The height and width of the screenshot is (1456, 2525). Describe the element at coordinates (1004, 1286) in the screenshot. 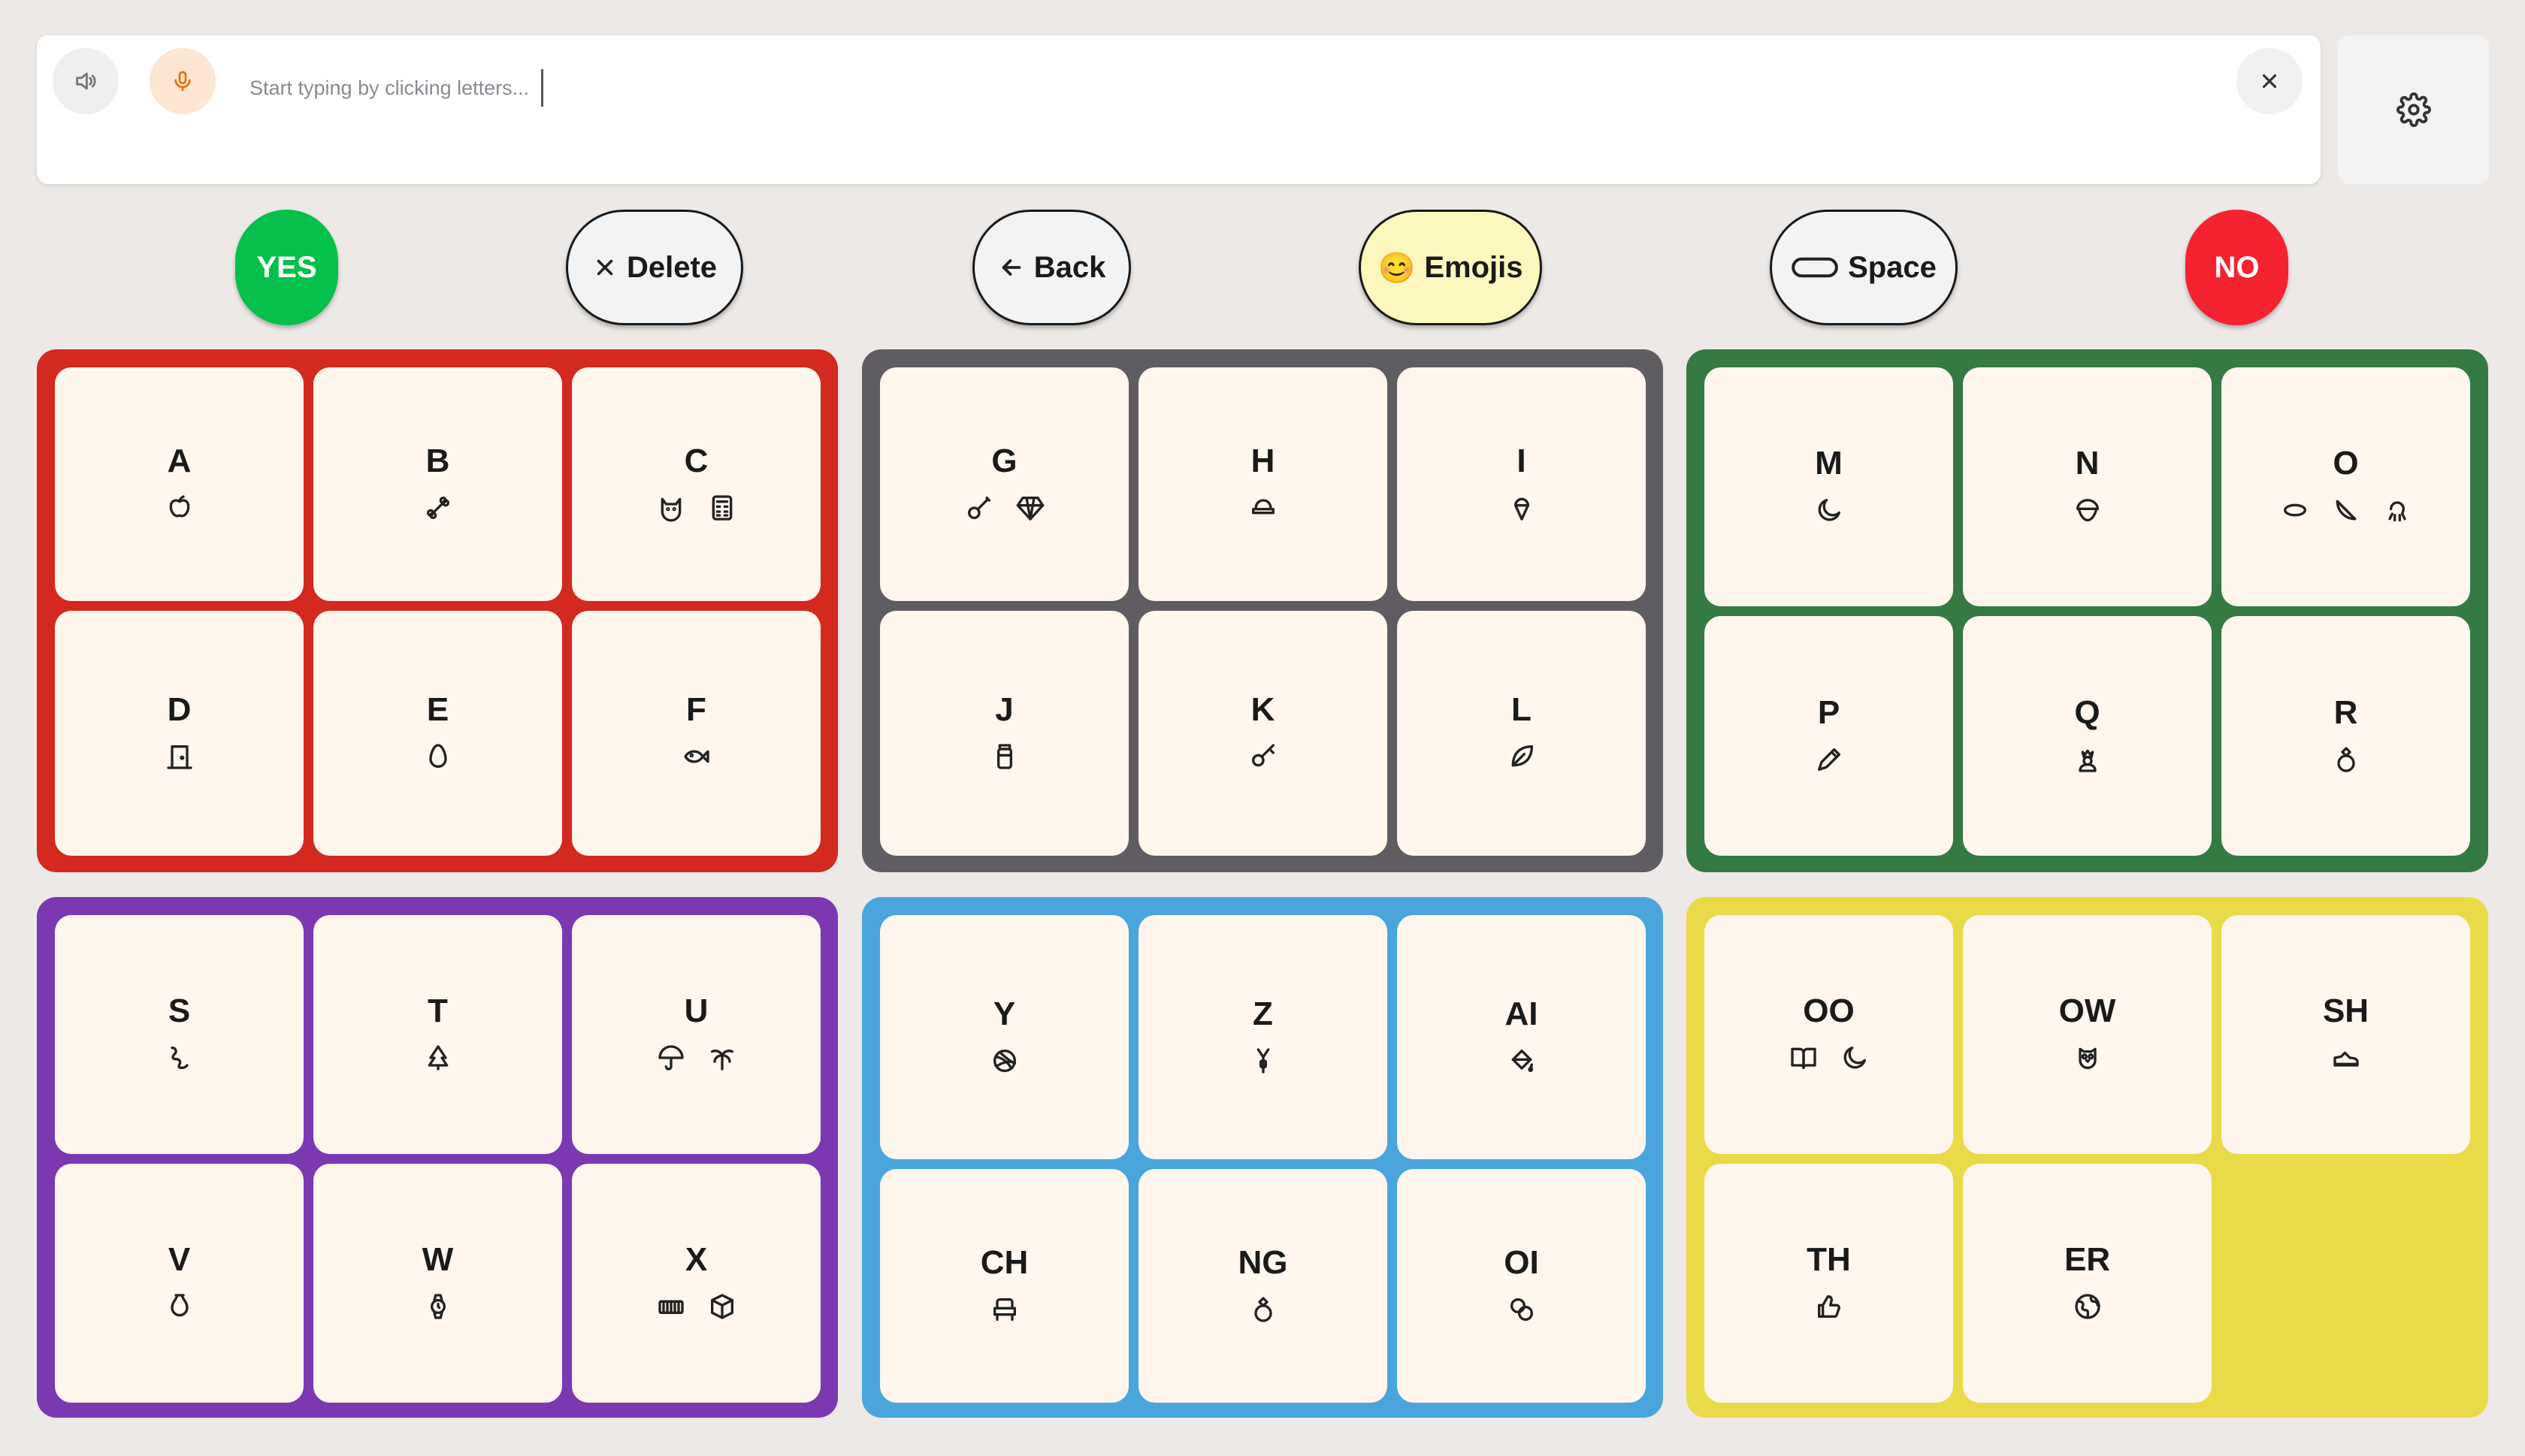

I see `letter-key-ch: CH` at that location.